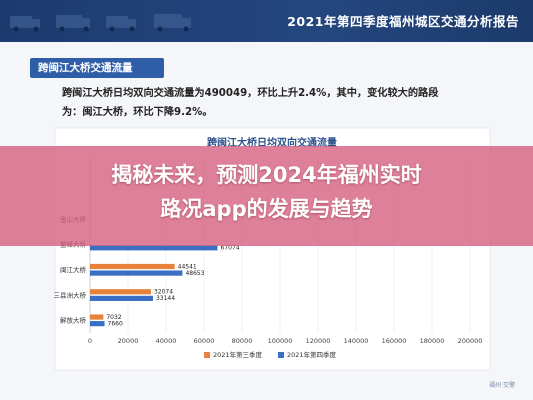  Describe the element at coordinates (250, 93) in the screenshot. I see `summary-line-1: 跨闽江大桥日均双向交通流量为490049，环比上升2.4%，其中，变化较大的路段` at that location.